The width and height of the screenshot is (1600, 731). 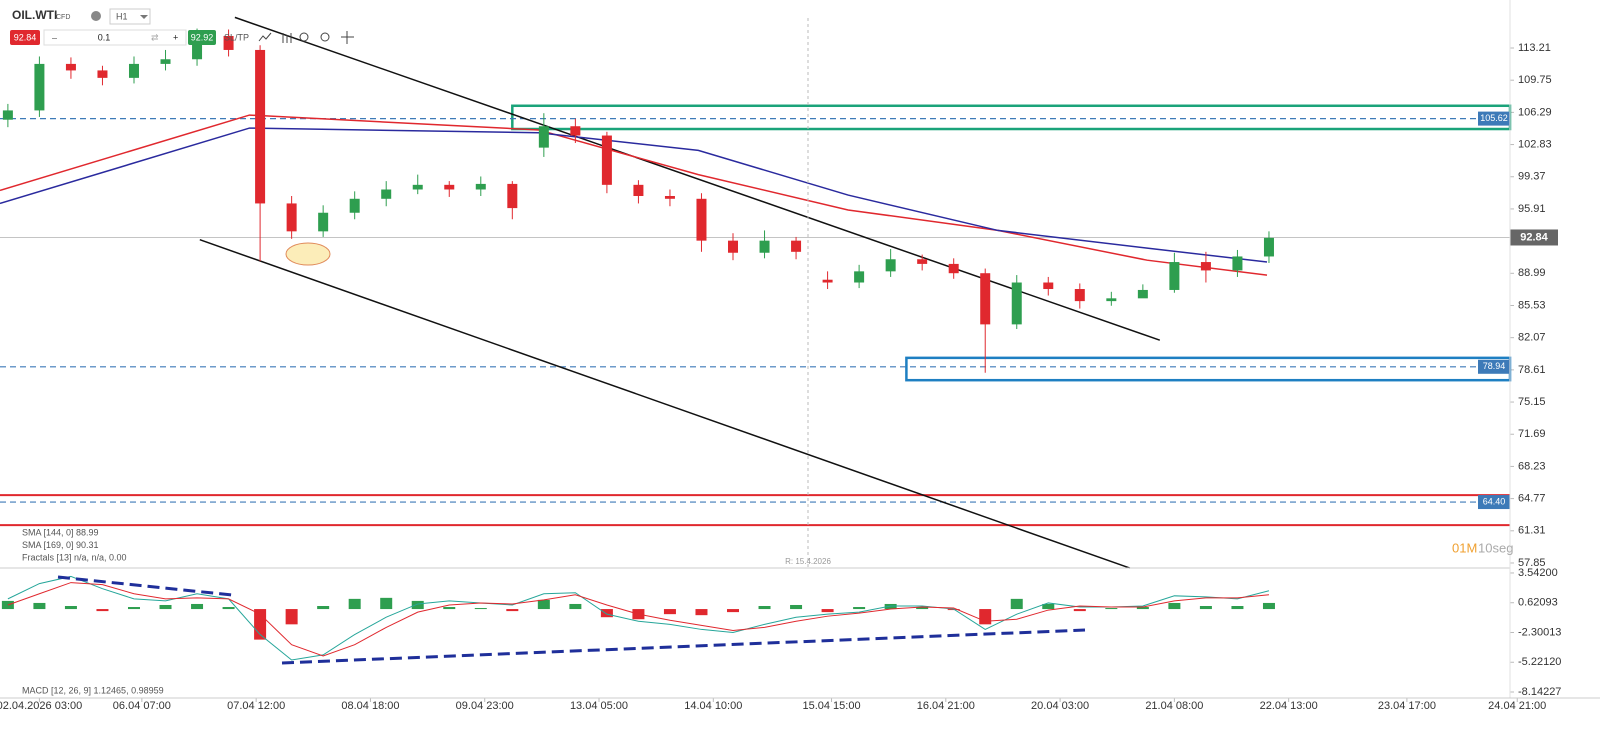 I want to click on divergence-line, so click(x=145, y=586).